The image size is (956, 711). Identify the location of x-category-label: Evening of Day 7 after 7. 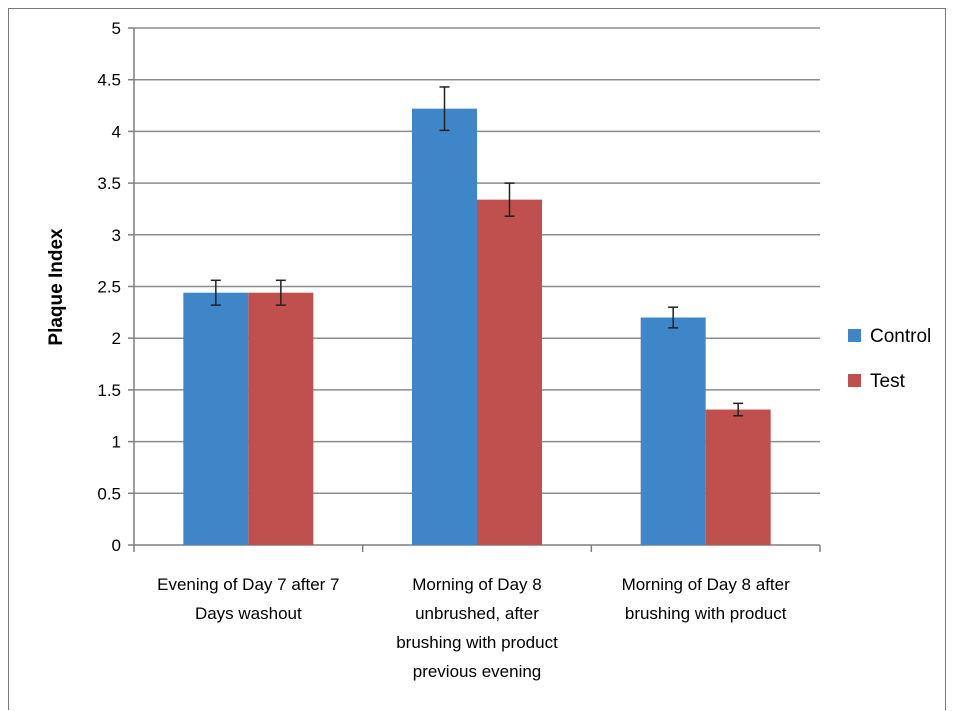
(248, 584).